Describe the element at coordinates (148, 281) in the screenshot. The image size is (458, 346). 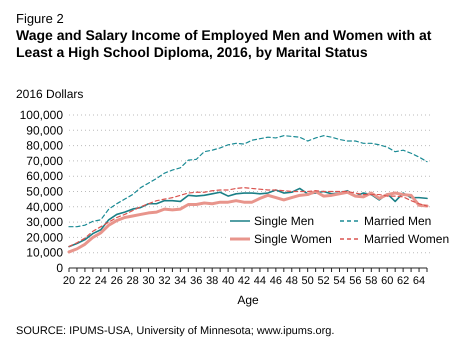
I see `x-tick-label: 30` at that location.